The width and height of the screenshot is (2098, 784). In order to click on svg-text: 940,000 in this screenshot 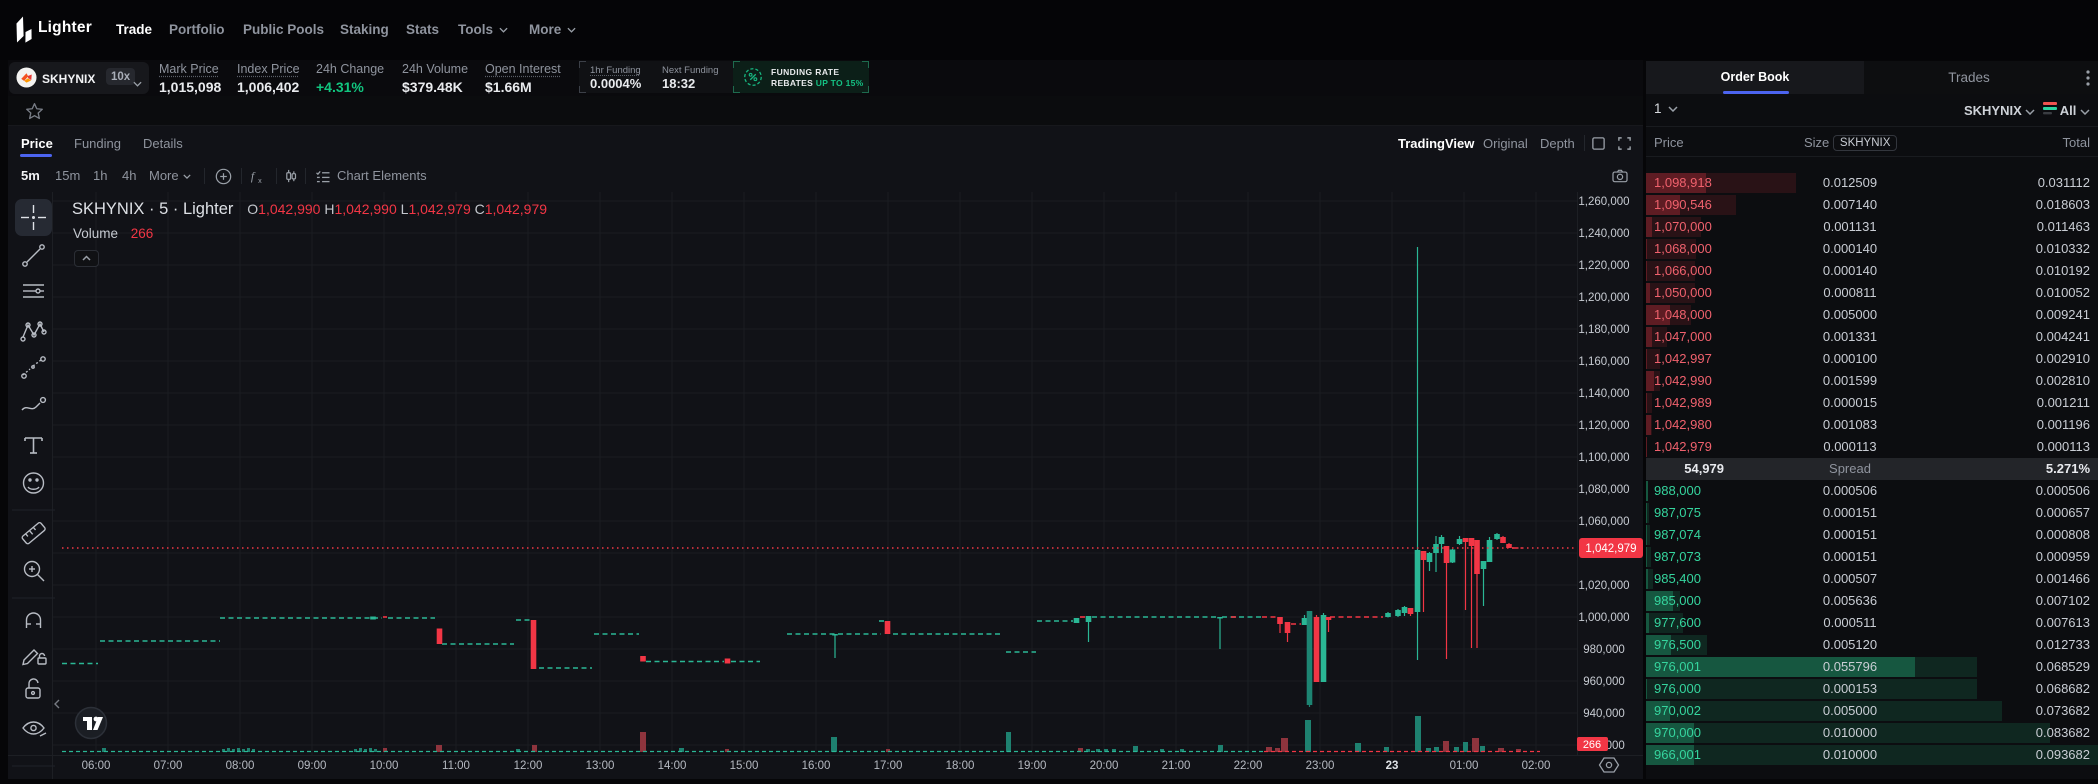, I will do `click(1604, 714)`.